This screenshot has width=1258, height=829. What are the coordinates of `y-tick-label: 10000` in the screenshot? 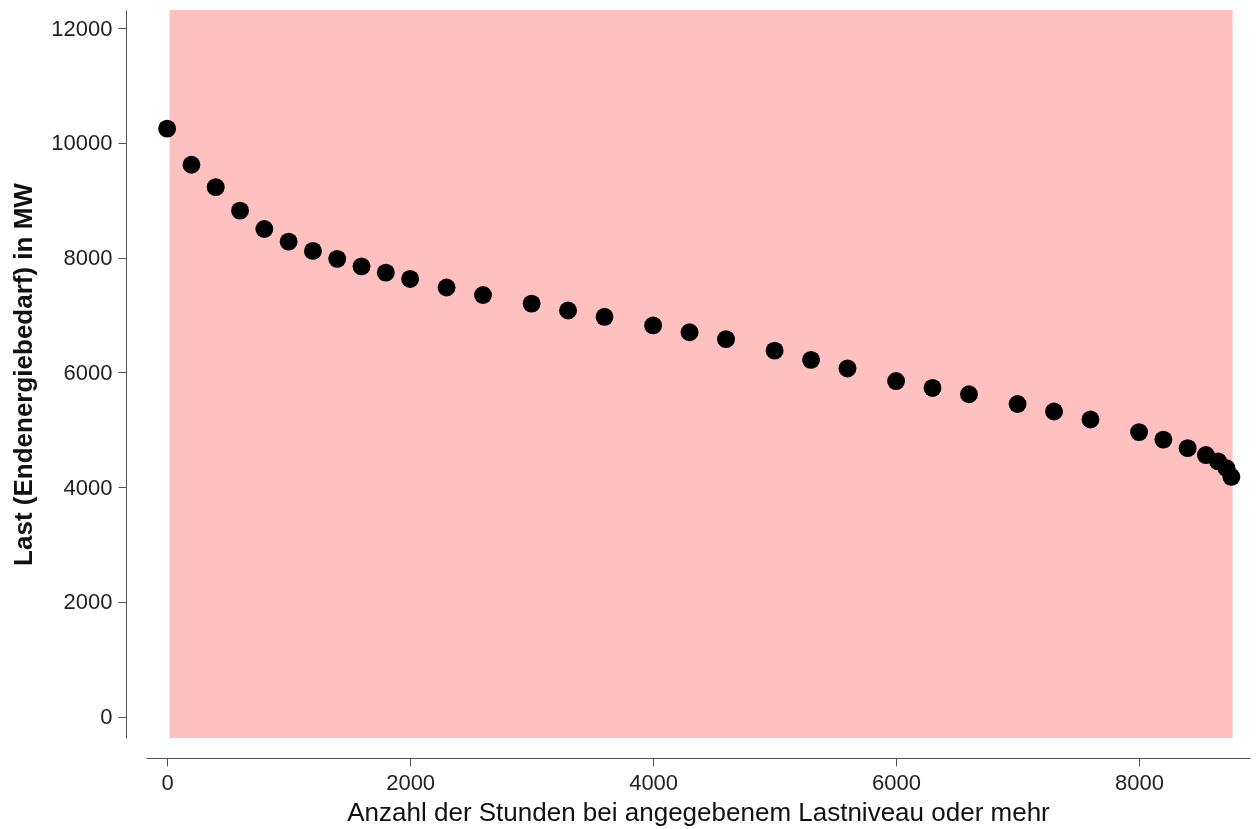 It's located at (82, 143).